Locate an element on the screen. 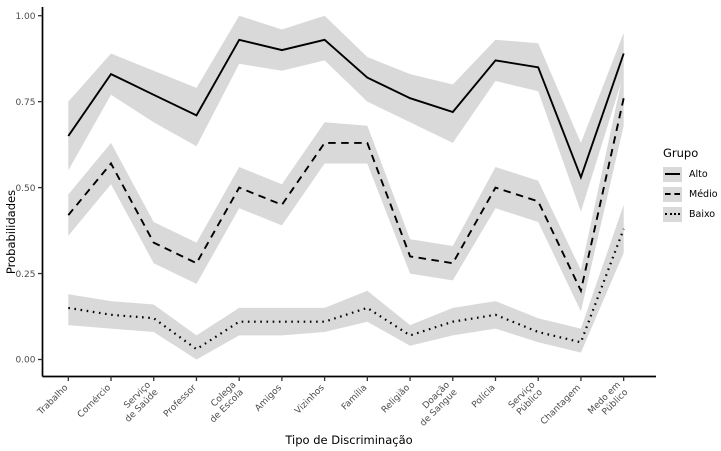  legend-key-solid-line-icon is located at coordinates (672, 174).